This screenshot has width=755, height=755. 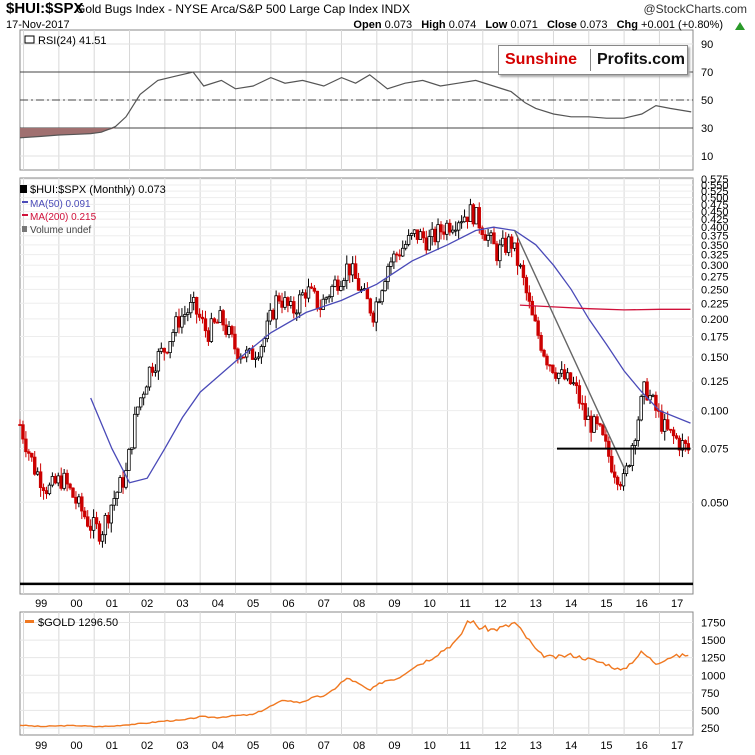 I want to click on x-tick-label: 06, so click(x=288, y=604).